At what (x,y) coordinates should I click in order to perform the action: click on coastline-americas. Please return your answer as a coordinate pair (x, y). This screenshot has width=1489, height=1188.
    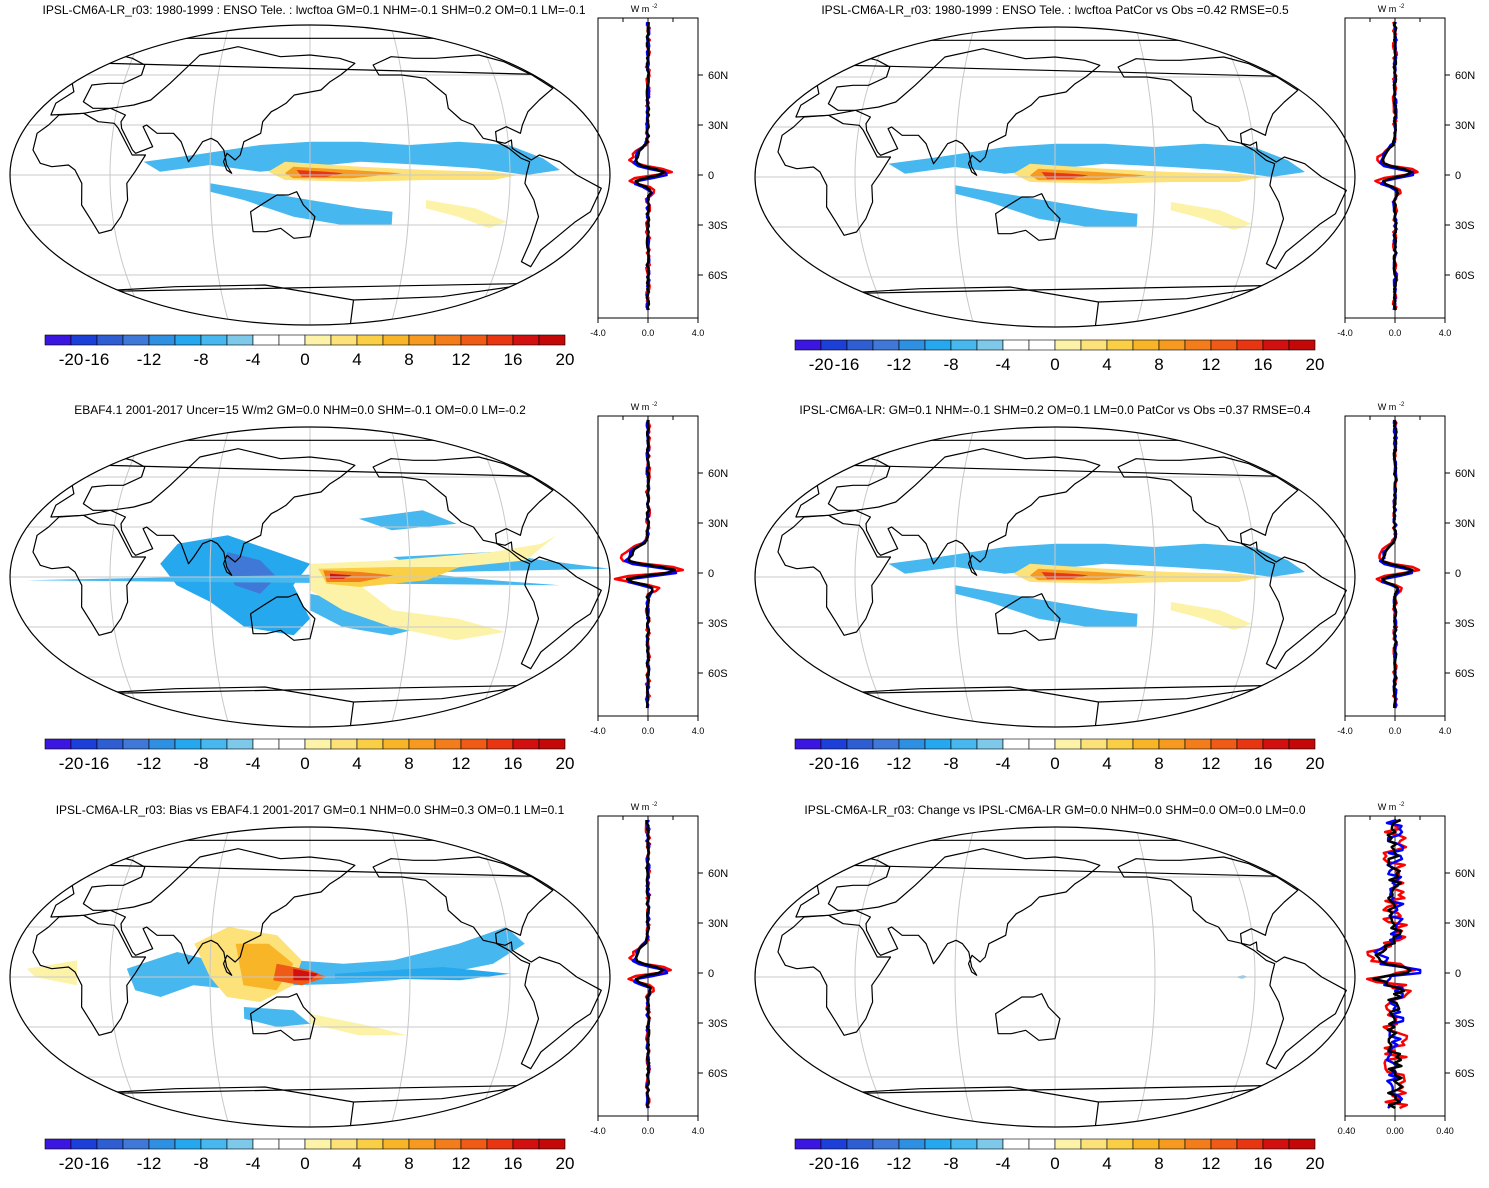
    Looking at the image, I should click on (1232, 963).